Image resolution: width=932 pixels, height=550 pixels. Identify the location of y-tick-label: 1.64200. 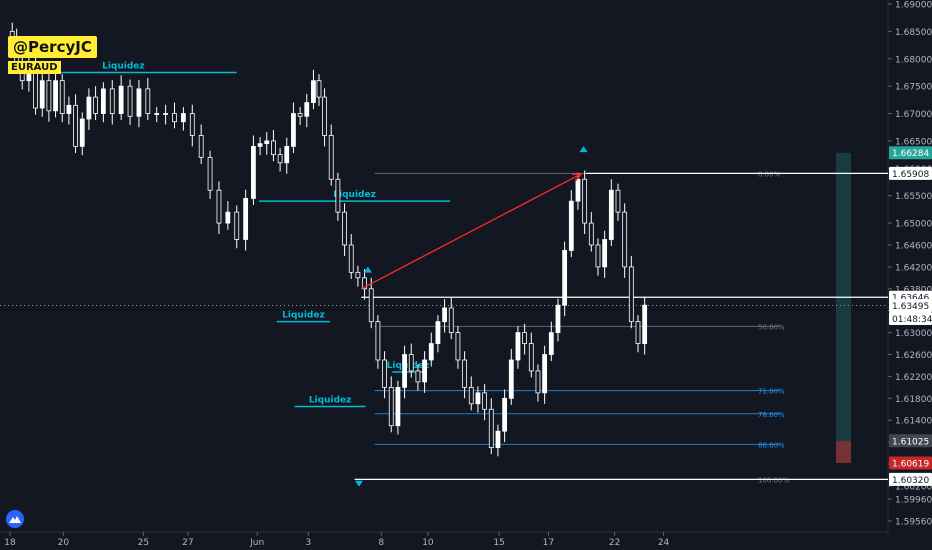
(913, 268).